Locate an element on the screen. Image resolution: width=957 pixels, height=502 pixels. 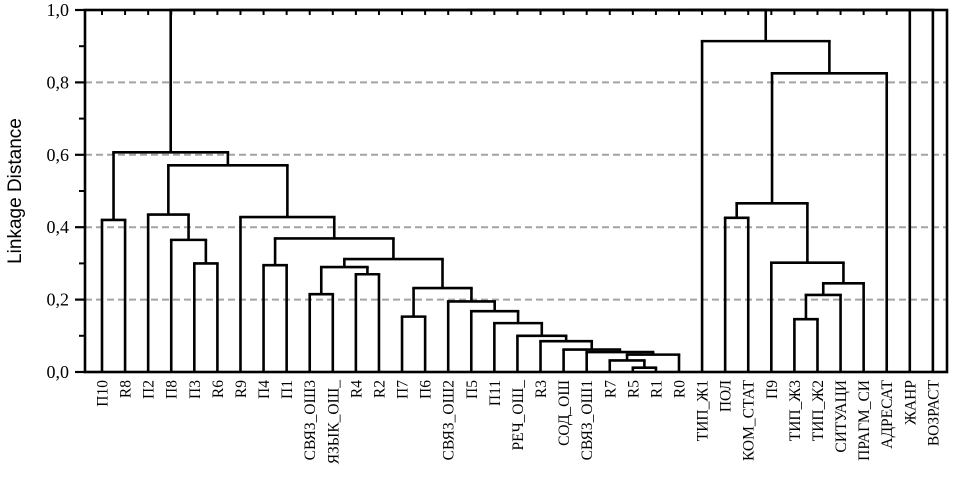
leaf-label: П3 is located at coordinates (195, 389).